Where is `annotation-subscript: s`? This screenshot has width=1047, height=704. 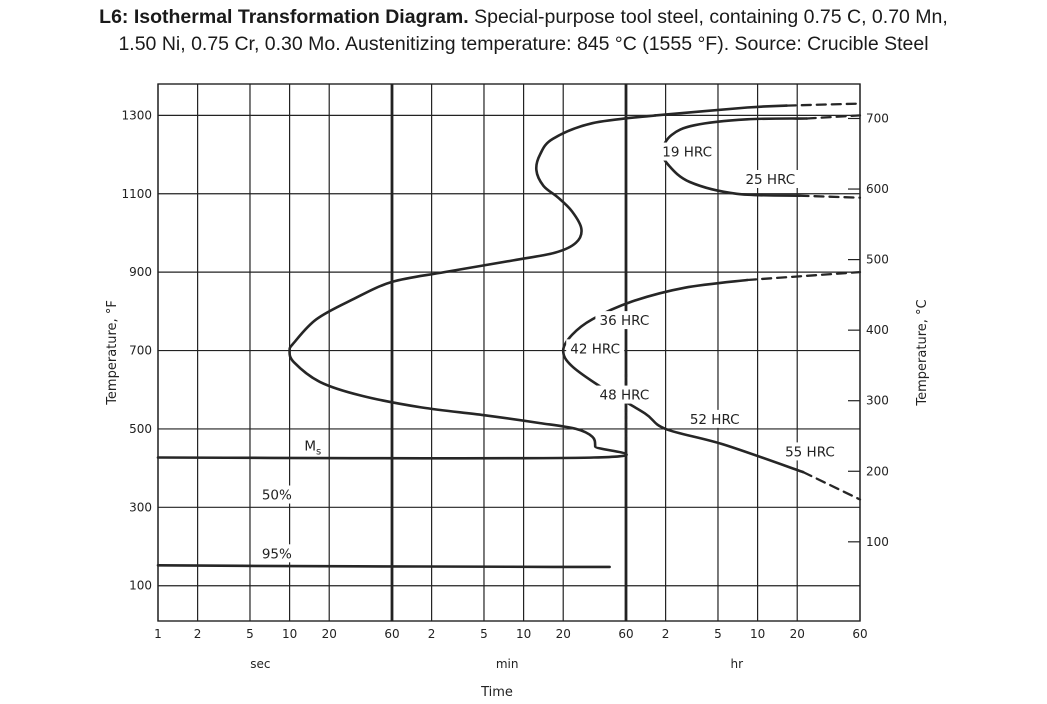 annotation-subscript: s is located at coordinates (318, 452).